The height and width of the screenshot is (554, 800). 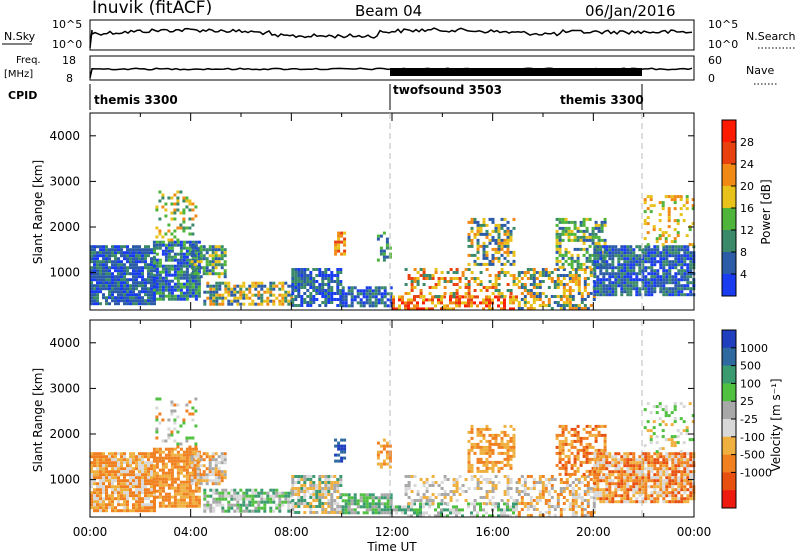 What do you see at coordinates (750, 366) in the screenshot?
I see `velocity-colorbar-tick-1: 500` at bounding box center [750, 366].